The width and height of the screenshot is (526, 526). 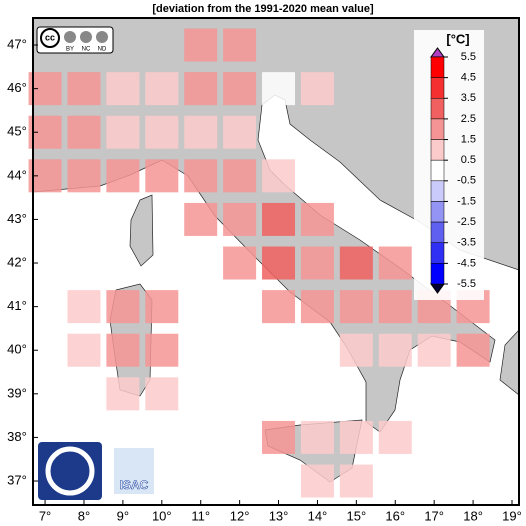 I want to click on x-tick-label: 19°, so click(x=512, y=515).